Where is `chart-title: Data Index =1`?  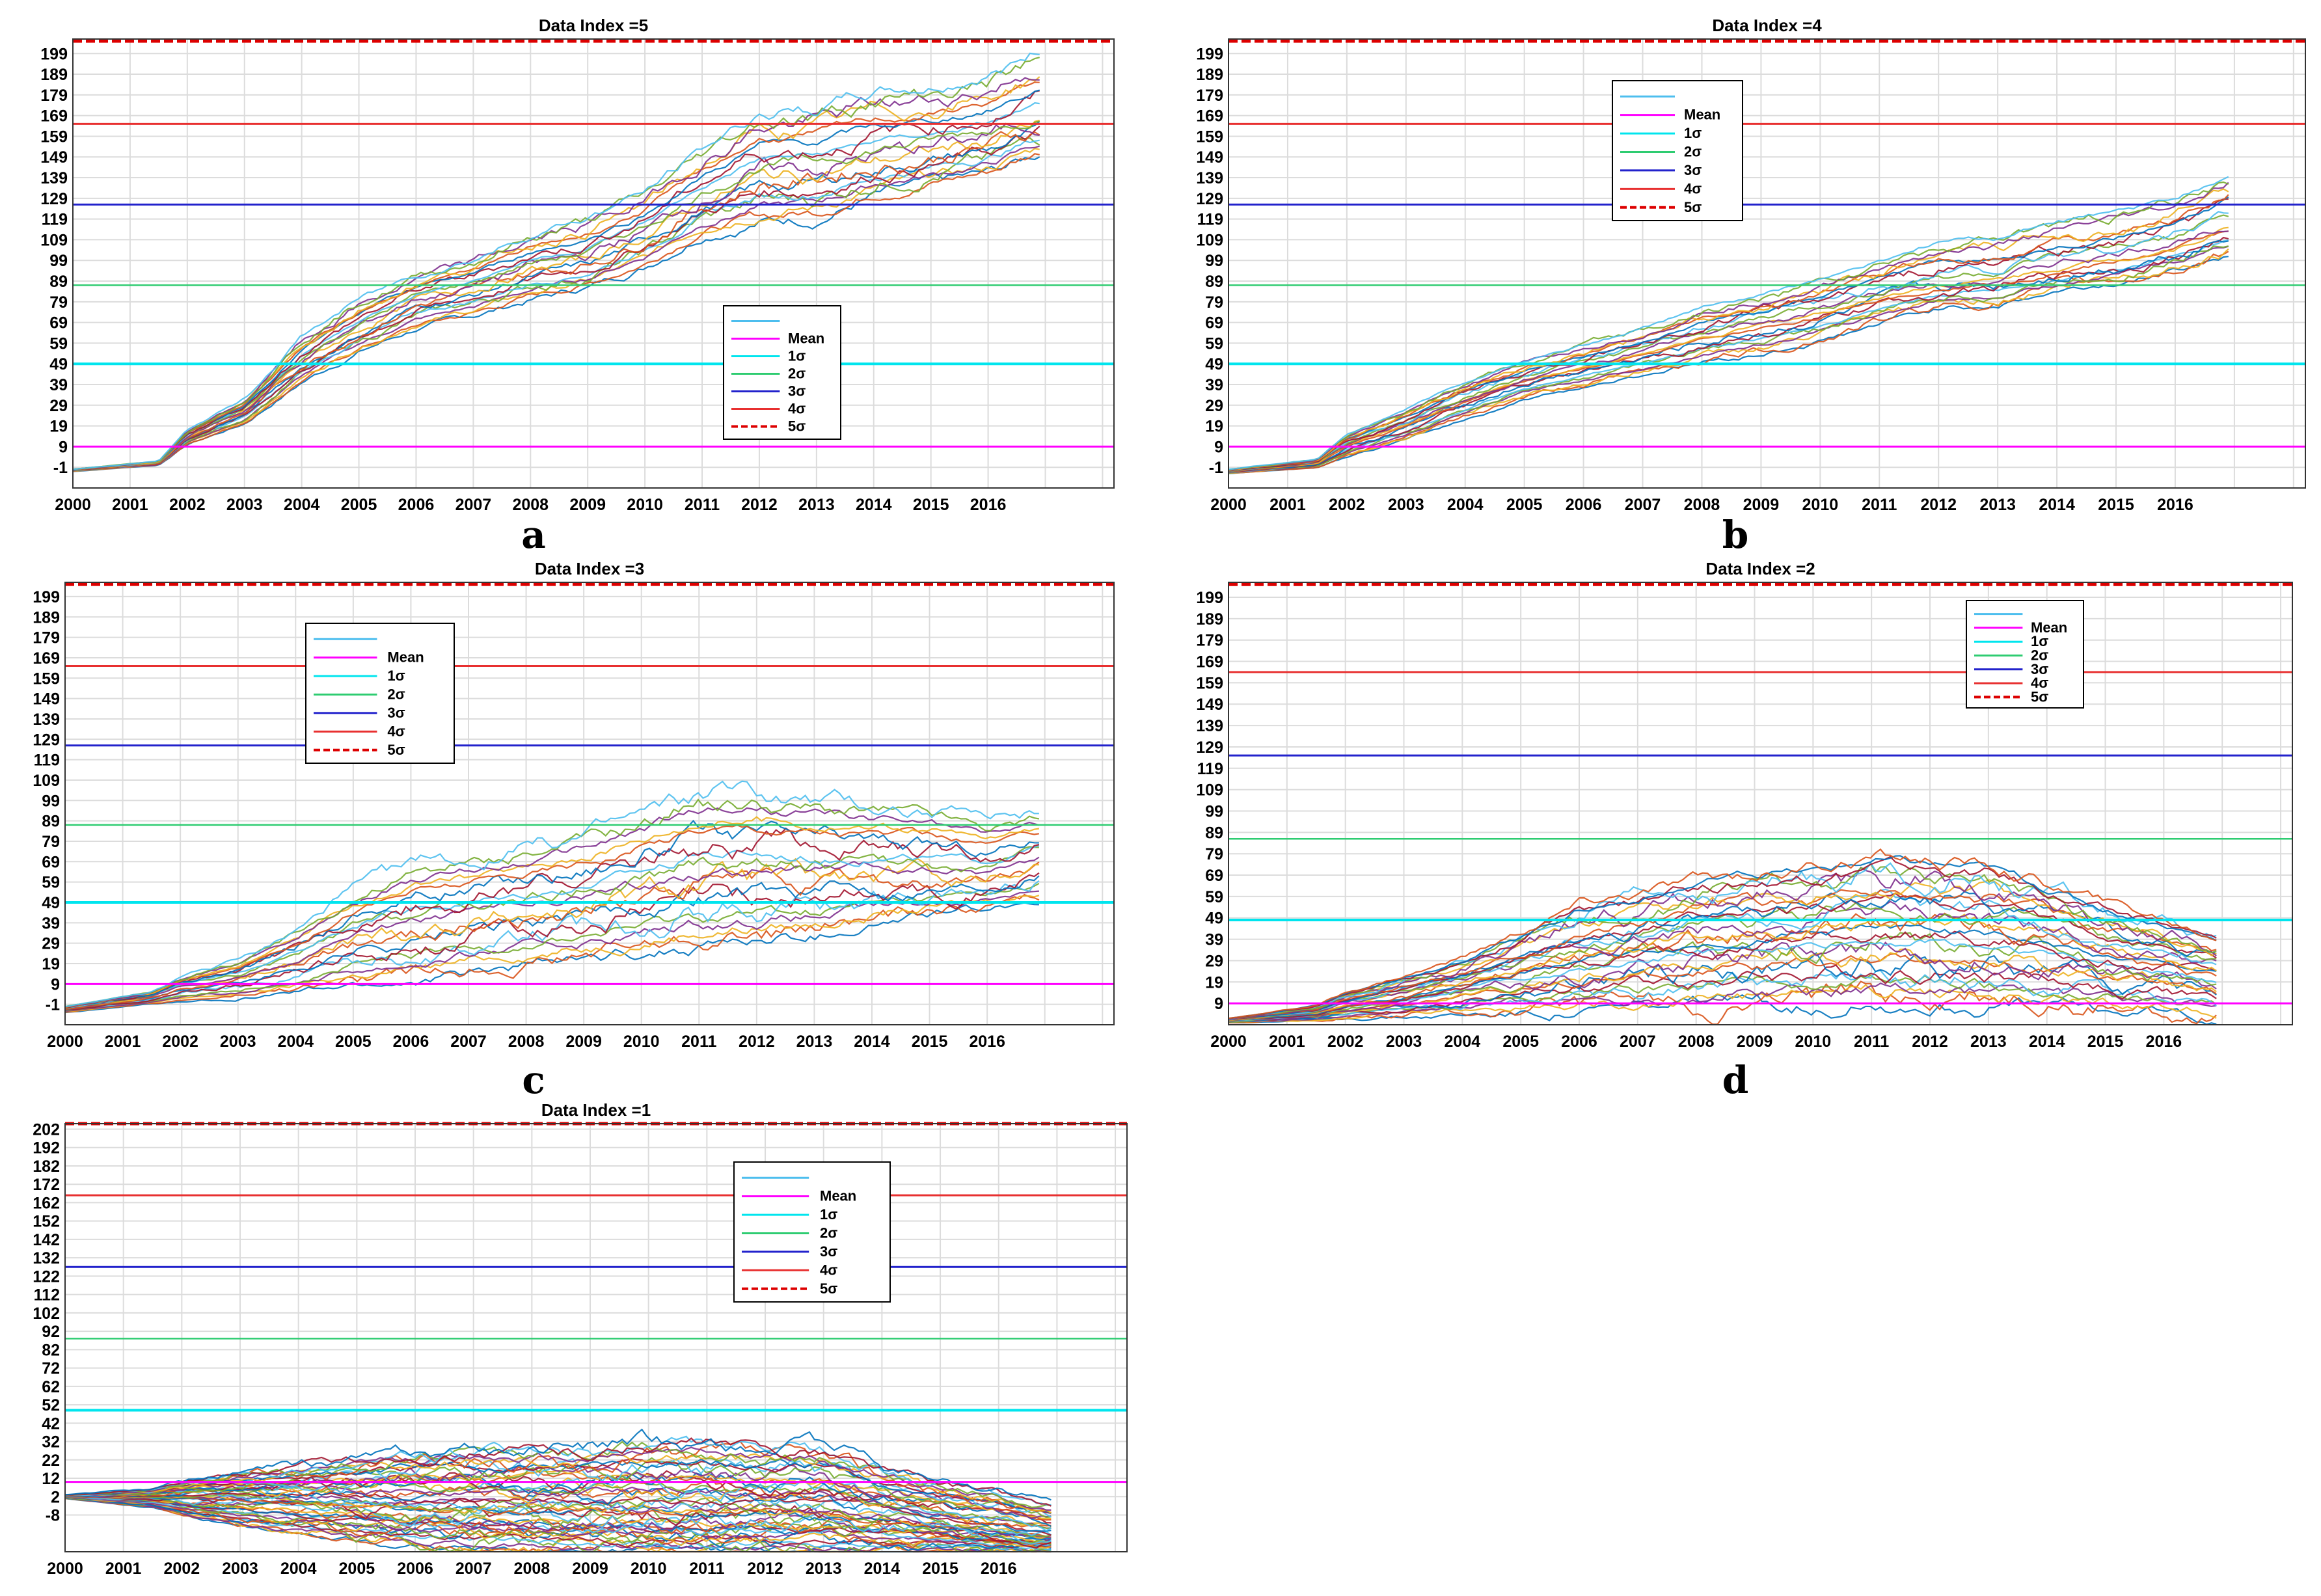 chart-title: Data Index =1 is located at coordinates (596, 1110).